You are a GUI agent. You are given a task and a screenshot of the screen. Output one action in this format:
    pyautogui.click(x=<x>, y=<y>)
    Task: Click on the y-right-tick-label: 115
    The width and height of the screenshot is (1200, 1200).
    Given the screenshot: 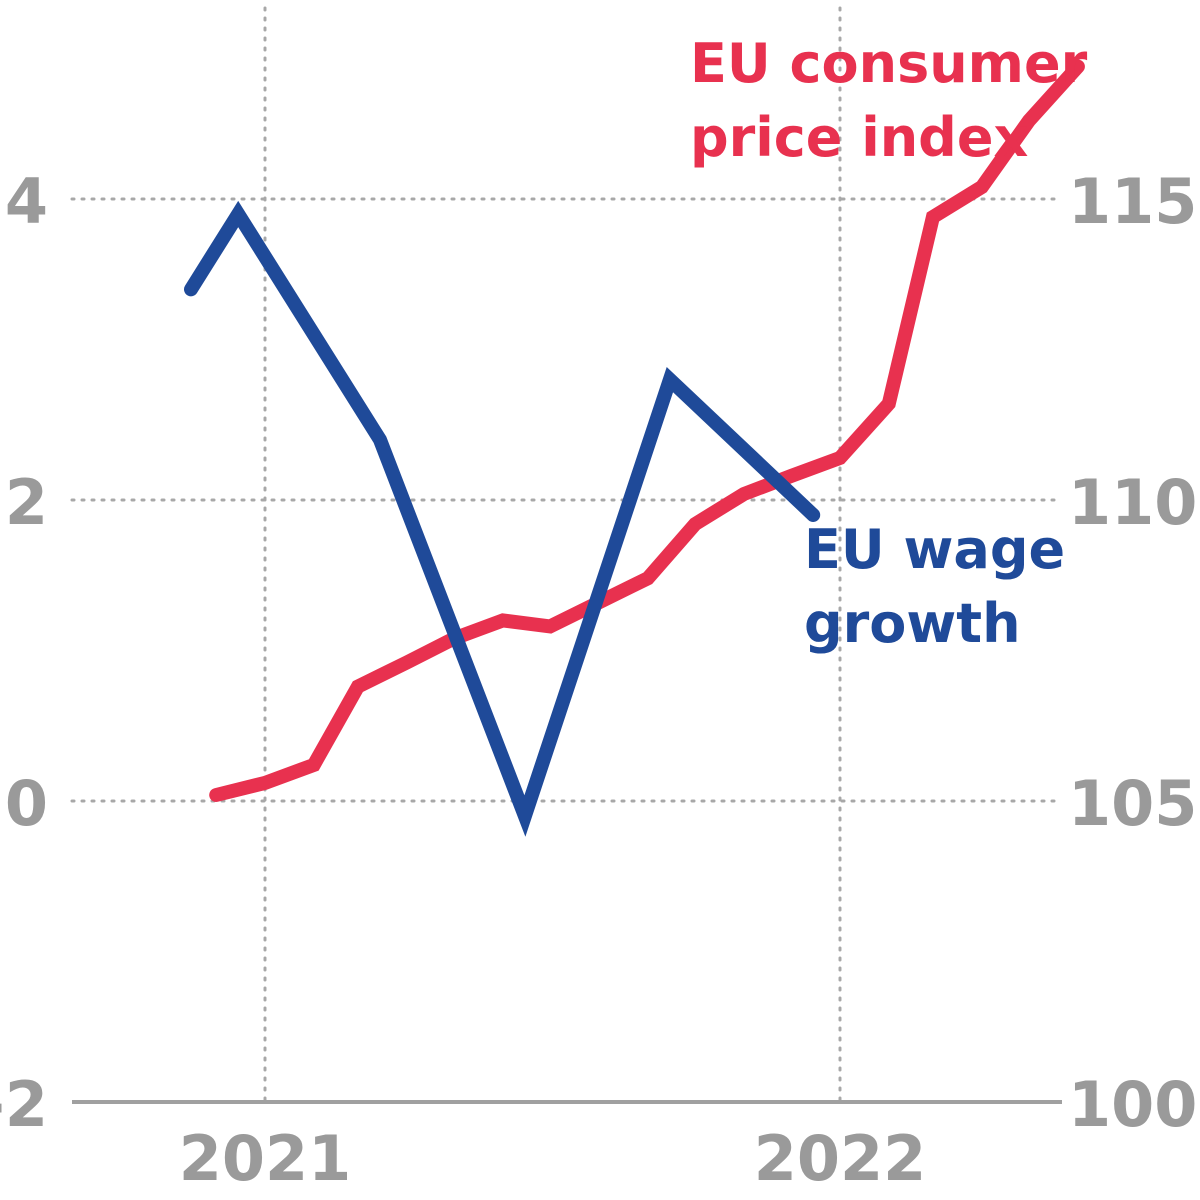 What is the action you would take?
    pyautogui.click(x=1132, y=201)
    